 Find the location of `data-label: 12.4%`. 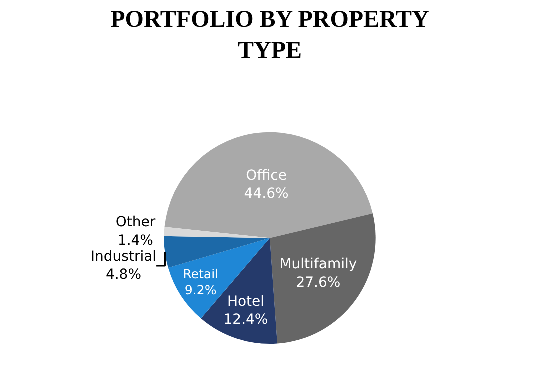

data-label: 12.4% is located at coordinates (246, 320).